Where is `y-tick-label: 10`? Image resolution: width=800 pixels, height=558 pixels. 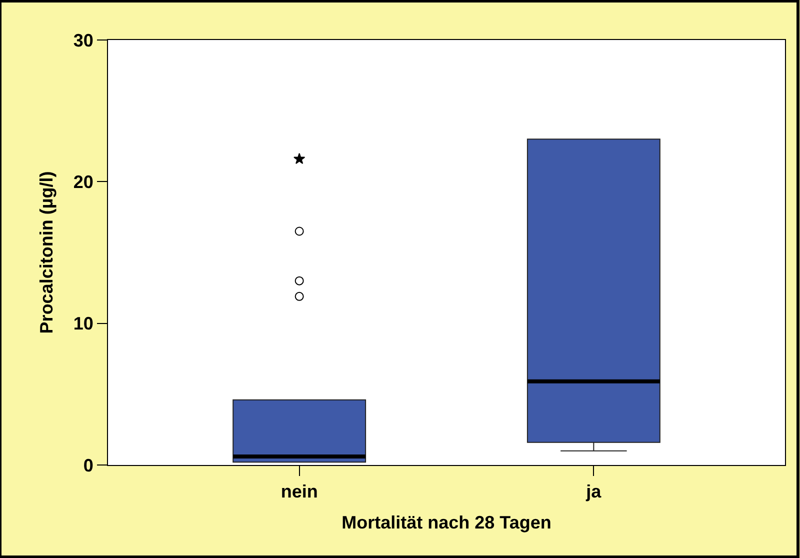 y-tick-label: 10 is located at coordinates (83, 324).